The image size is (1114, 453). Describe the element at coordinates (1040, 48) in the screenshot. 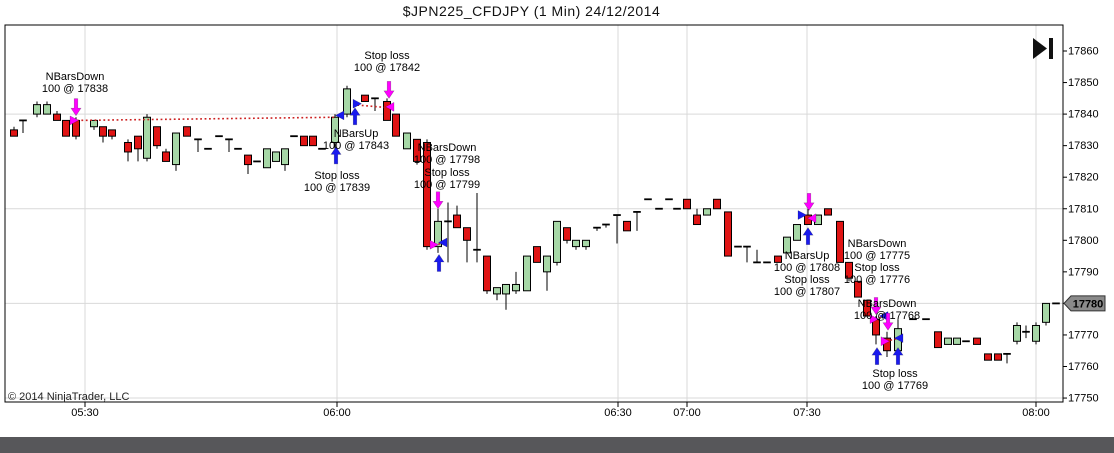

I see `play-triangle-icon` at that location.